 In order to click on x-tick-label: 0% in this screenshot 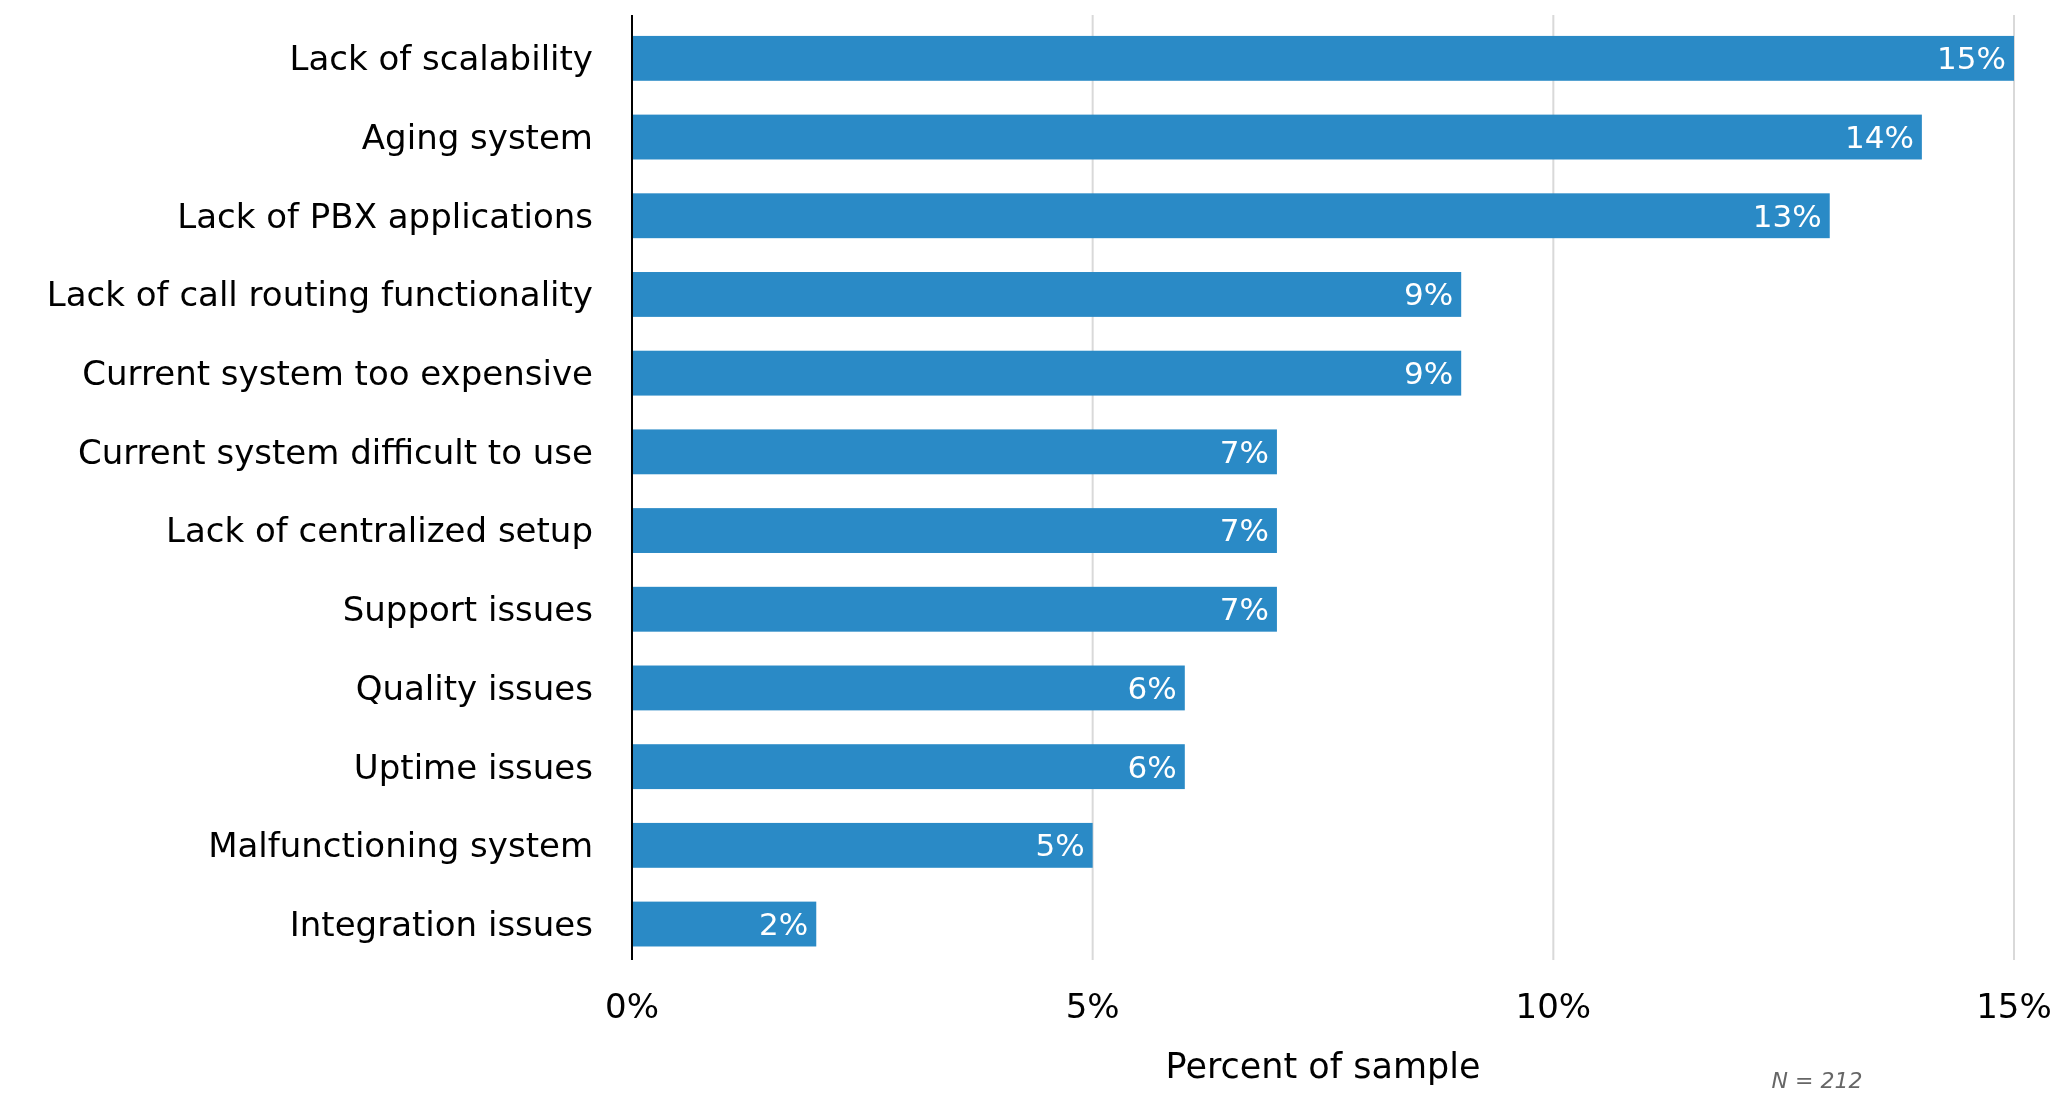, I will do `click(632, 1006)`.